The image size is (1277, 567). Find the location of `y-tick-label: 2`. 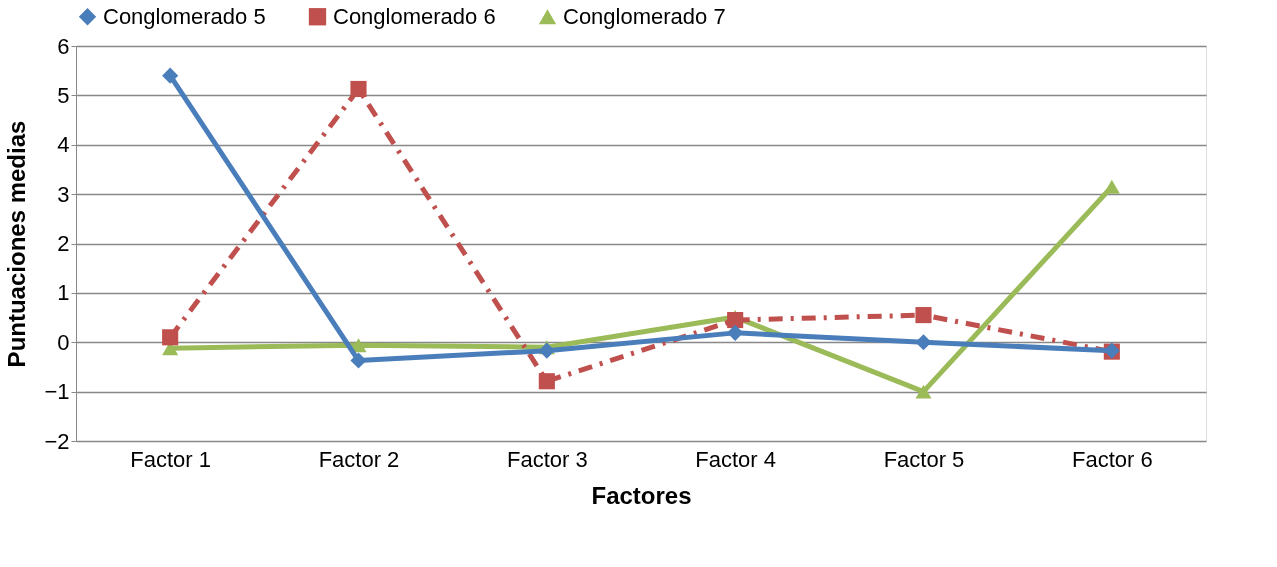

y-tick-label: 2 is located at coordinates (63, 243).